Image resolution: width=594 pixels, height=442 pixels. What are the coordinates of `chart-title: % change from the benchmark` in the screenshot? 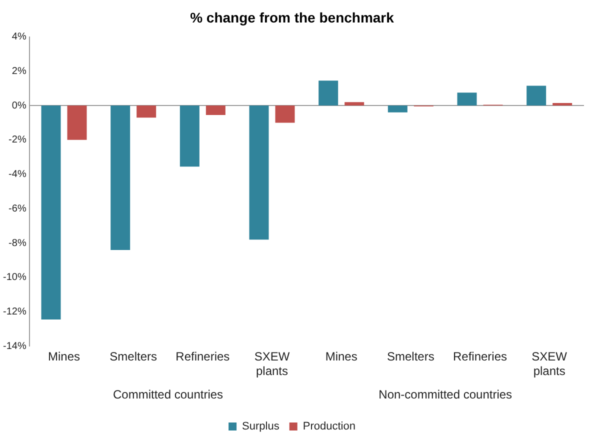 It's located at (292, 17).